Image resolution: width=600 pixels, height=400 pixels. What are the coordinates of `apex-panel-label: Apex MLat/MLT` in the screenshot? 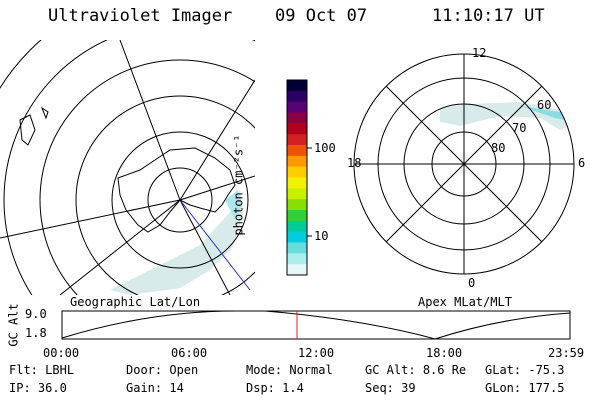 It's located at (465, 302).